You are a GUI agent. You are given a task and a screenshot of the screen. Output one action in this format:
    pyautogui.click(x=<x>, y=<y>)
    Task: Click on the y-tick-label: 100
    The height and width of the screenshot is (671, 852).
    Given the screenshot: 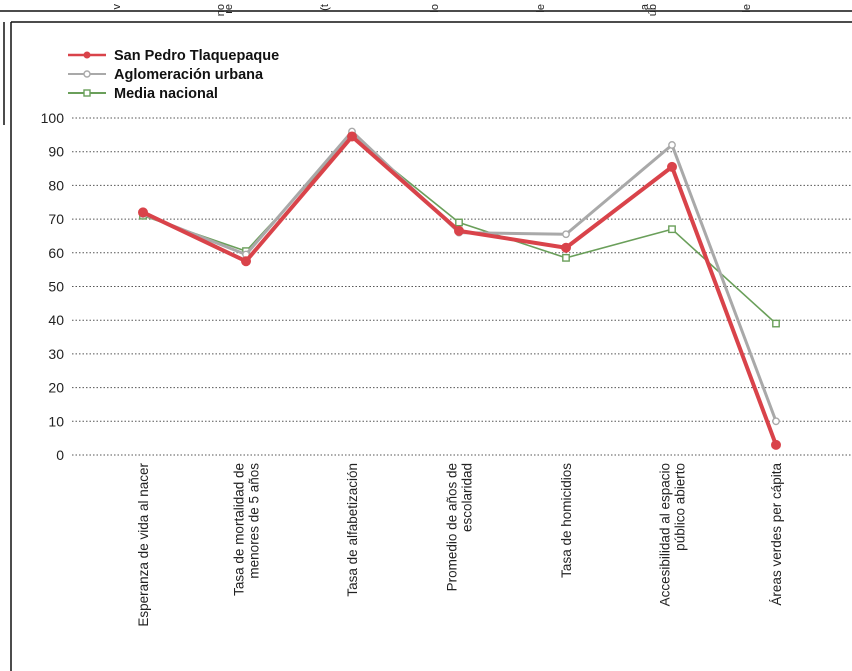 What is the action you would take?
    pyautogui.click(x=53, y=118)
    